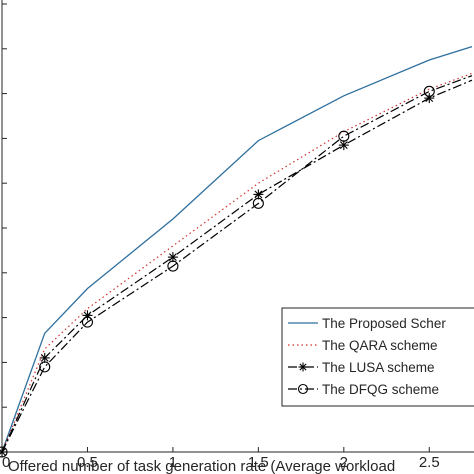 The height and width of the screenshot is (474, 474). I want to click on legend-item: The Proposed Scher, so click(367, 323).